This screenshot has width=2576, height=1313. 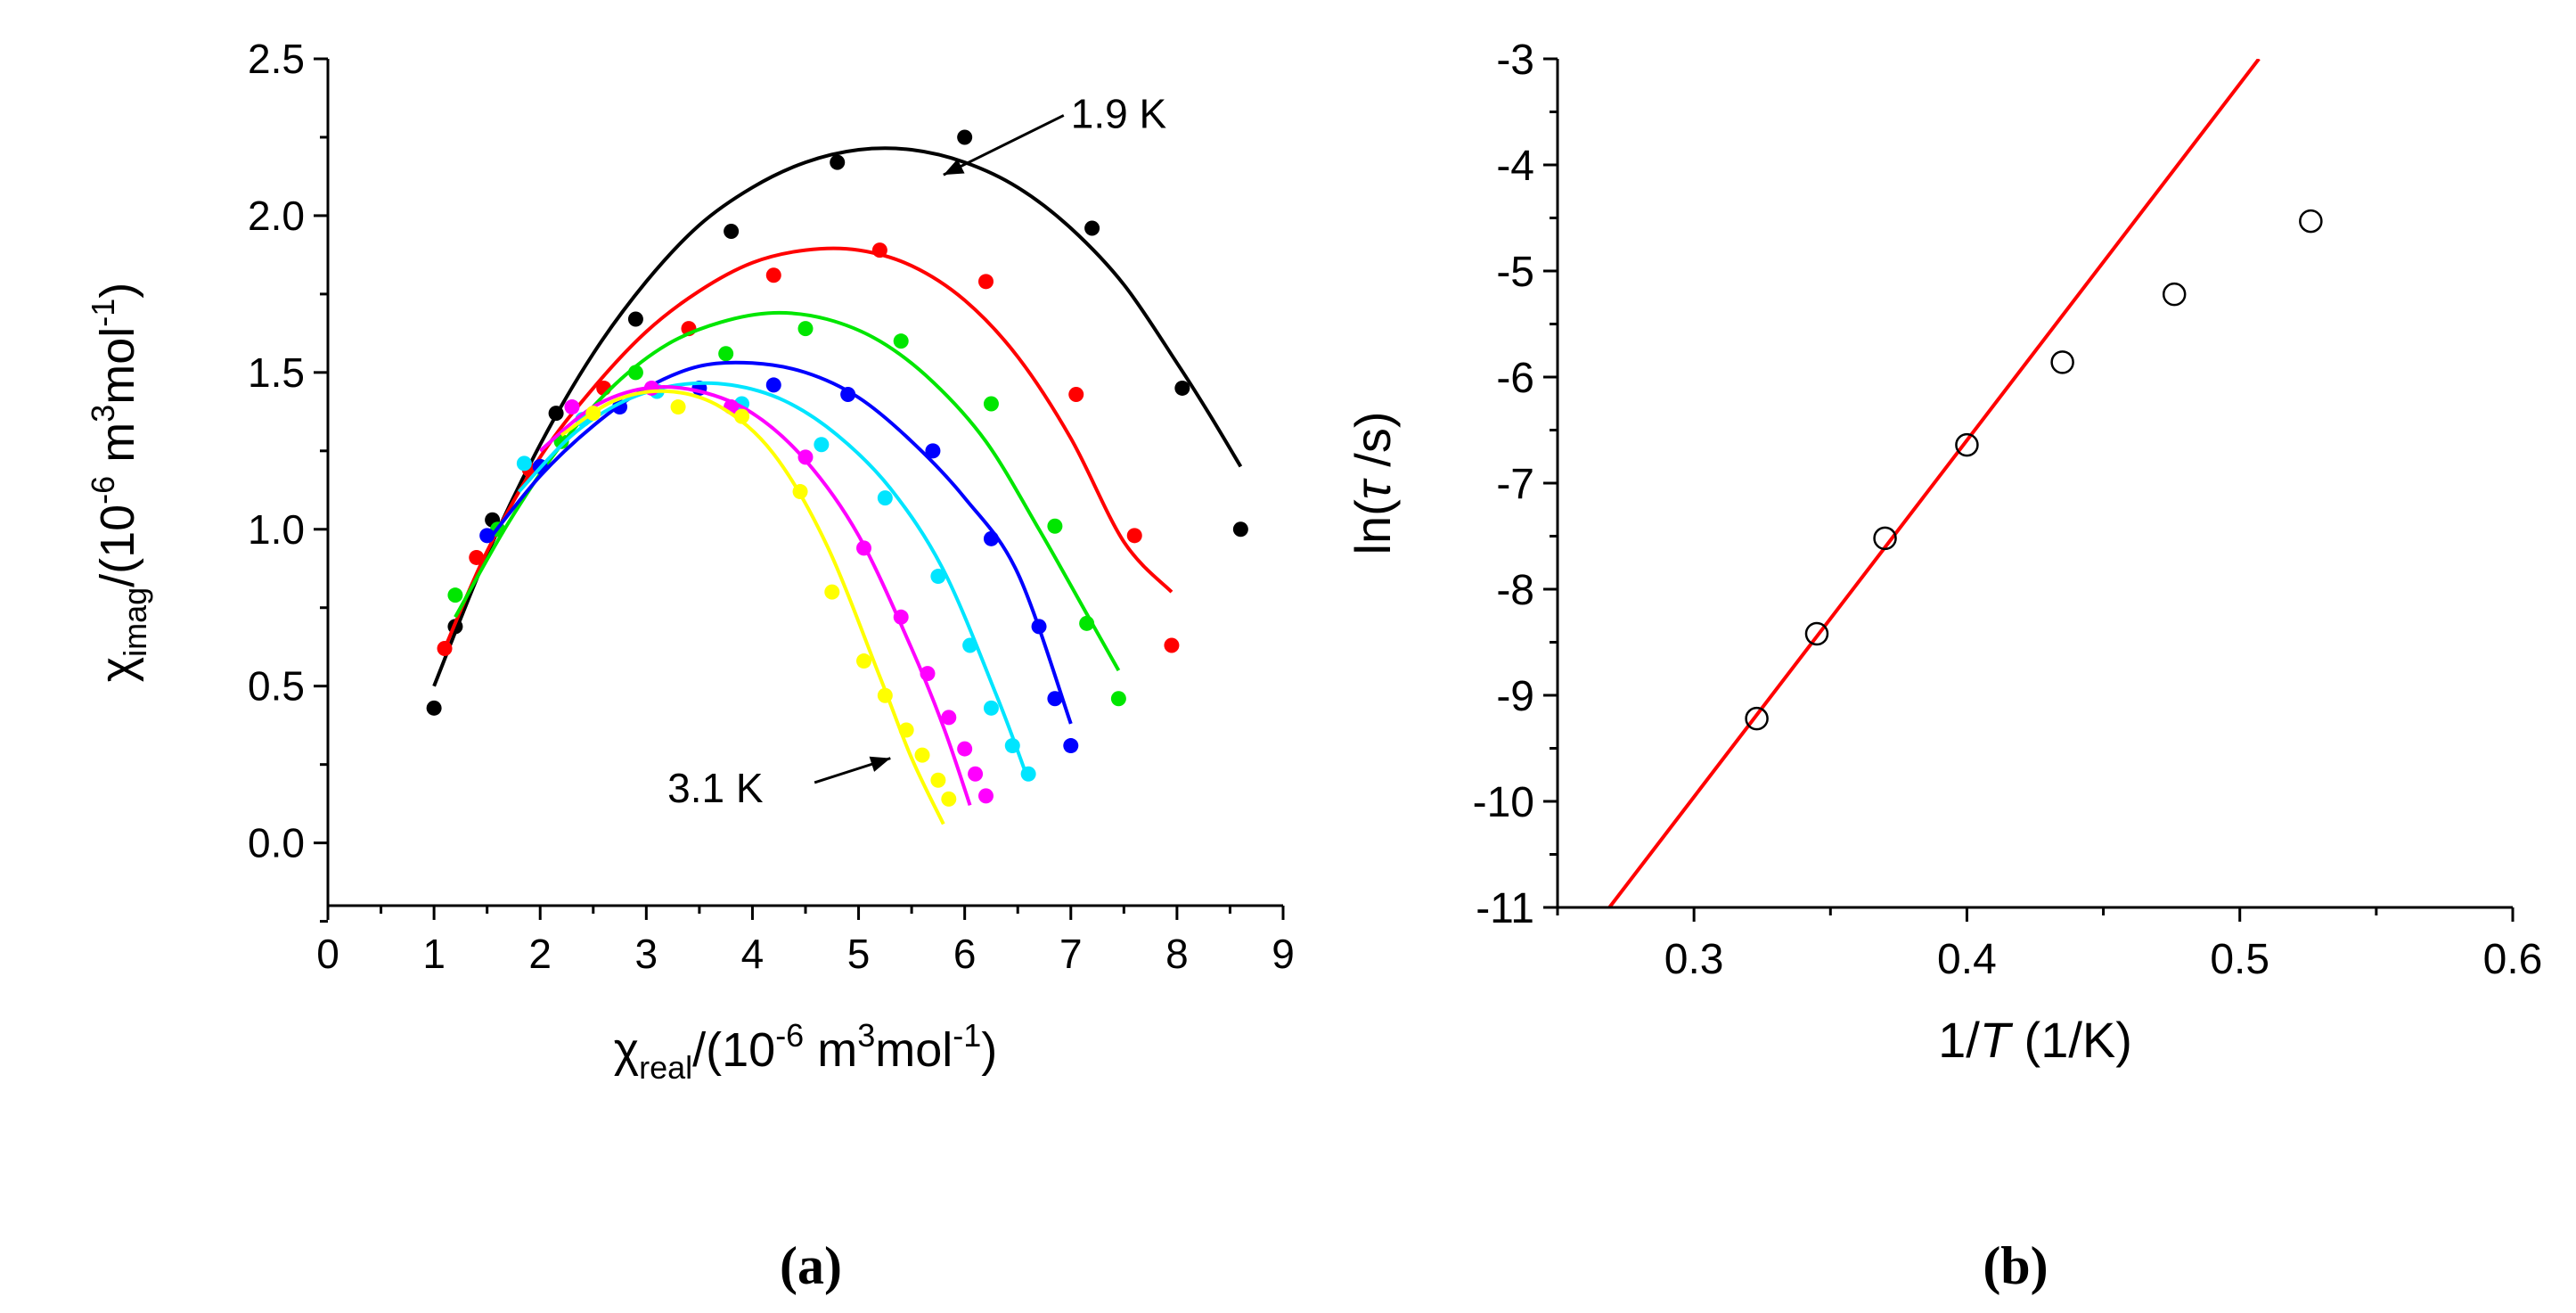 I want to click on x-tick-label: 0.3, so click(x=1694, y=959).